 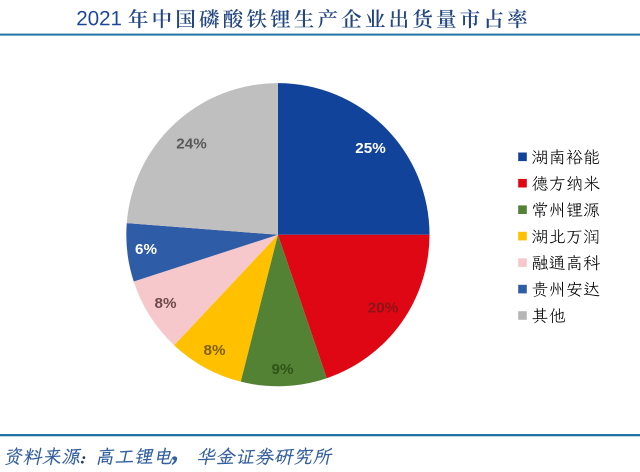 What do you see at coordinates (146, 249) in the screenshot?
I see `svg-text: 6%` at bounding box center [146, 249].